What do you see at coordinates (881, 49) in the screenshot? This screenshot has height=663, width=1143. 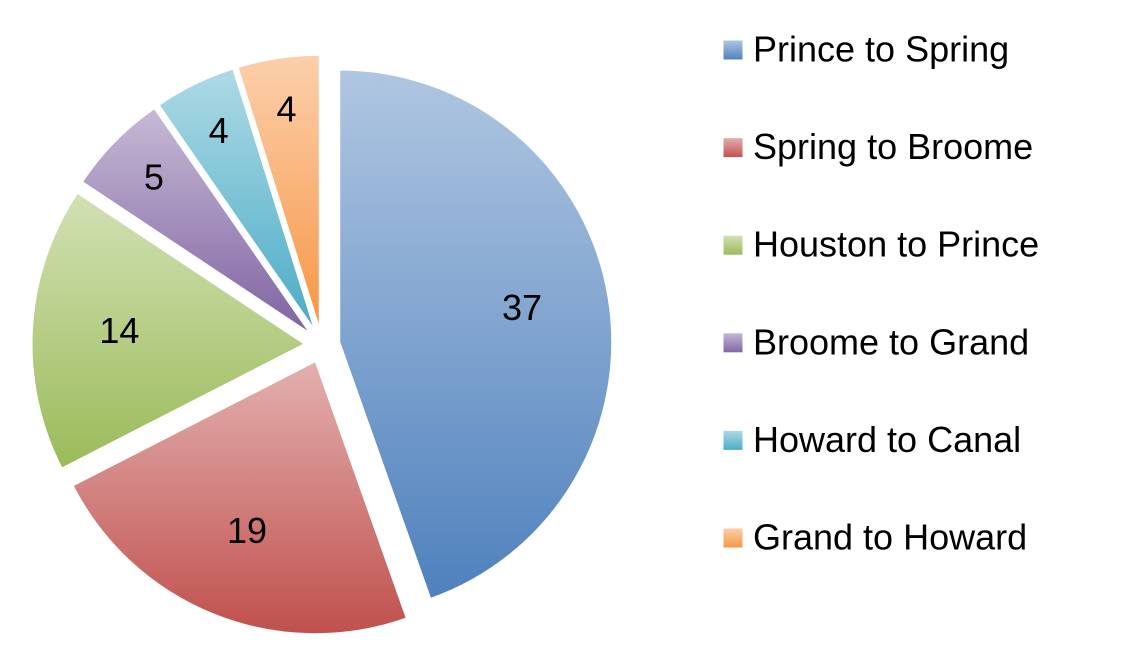 I see `legend-label: Prince to Spring` at bounding box center [881, 49].